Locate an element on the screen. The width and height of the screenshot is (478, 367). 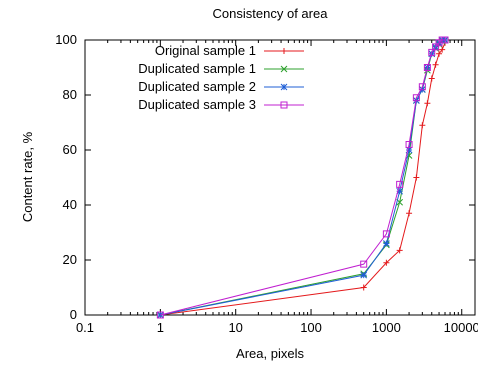
y-tick-label: 40 is located at coordinates (70, 204).